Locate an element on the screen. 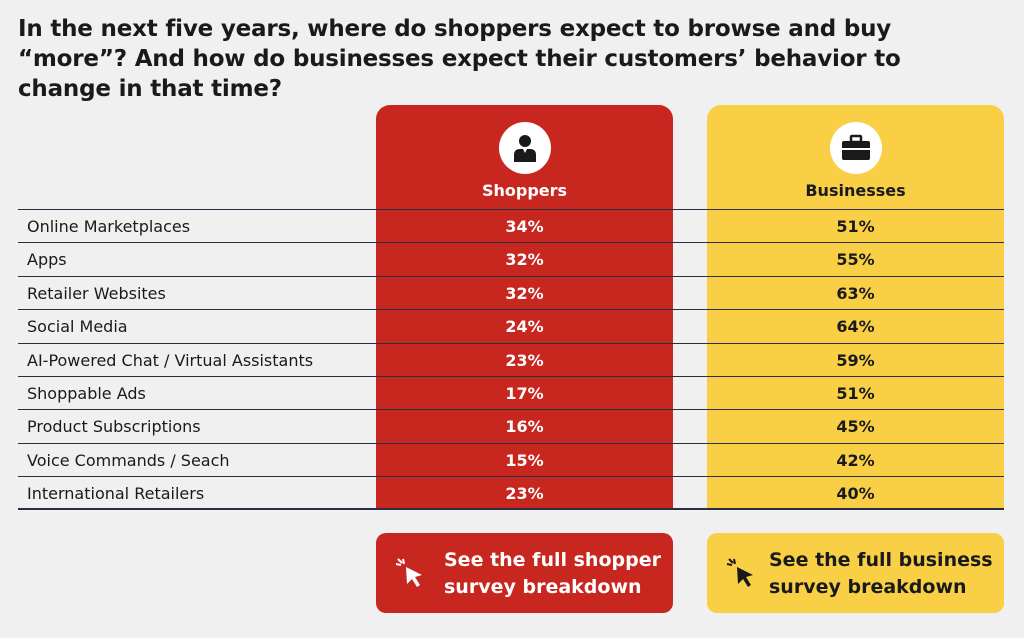 Image resolution: width=1024 pixels, height=638 pixels. businesses-header: Businesses is located at coordinates (855, 190).